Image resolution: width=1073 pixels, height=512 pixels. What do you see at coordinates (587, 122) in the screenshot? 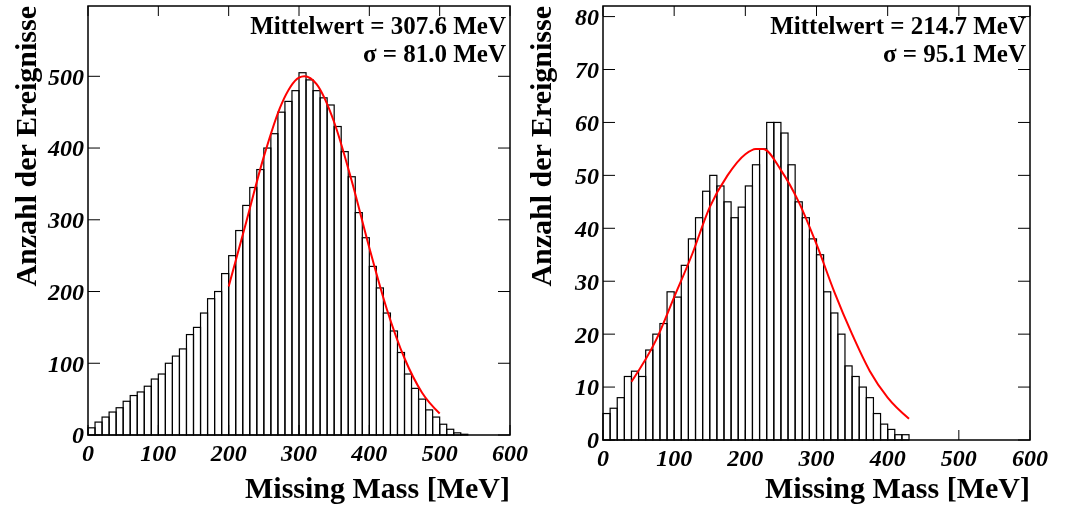
I see `y-tick-label: 60` at bounding box center [587, 122].